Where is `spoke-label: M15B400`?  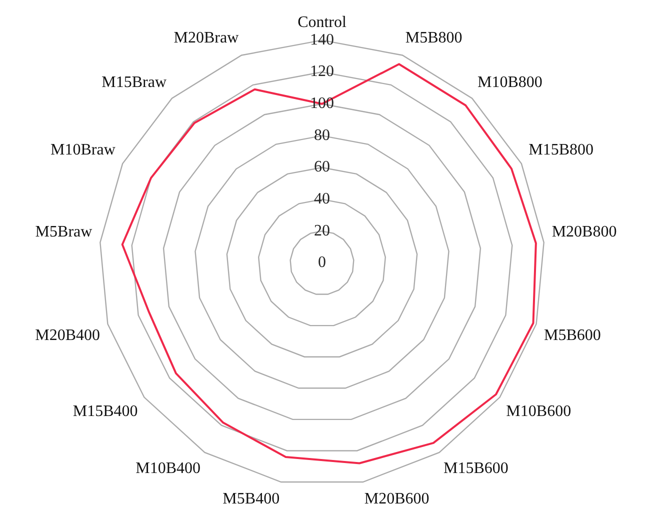
spoke-label: M15B400 is located at coordinates (105, 411).